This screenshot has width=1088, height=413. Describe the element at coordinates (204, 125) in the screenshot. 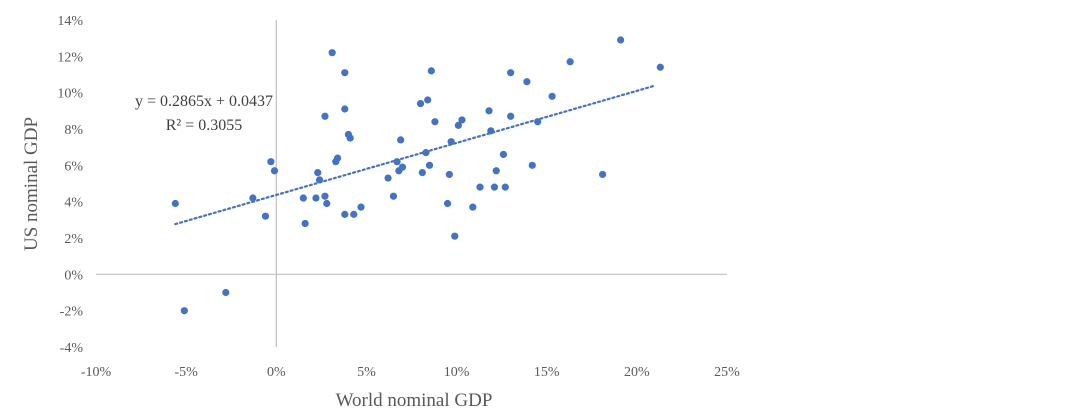

I see `trendline-r2-label: R² = 0.3055` at that location.